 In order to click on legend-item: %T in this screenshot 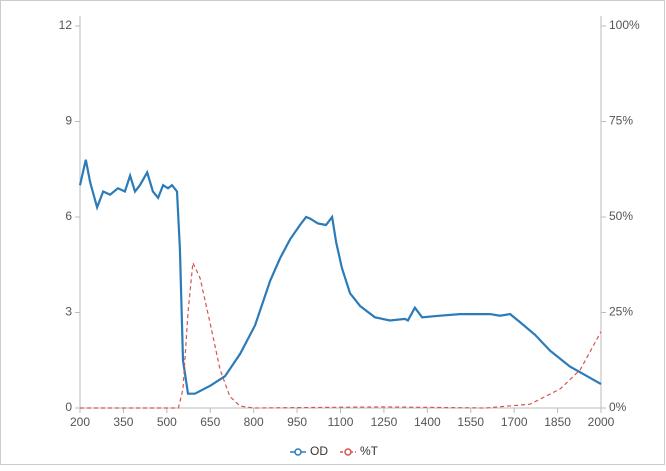, I will do `click(359, 451)`.